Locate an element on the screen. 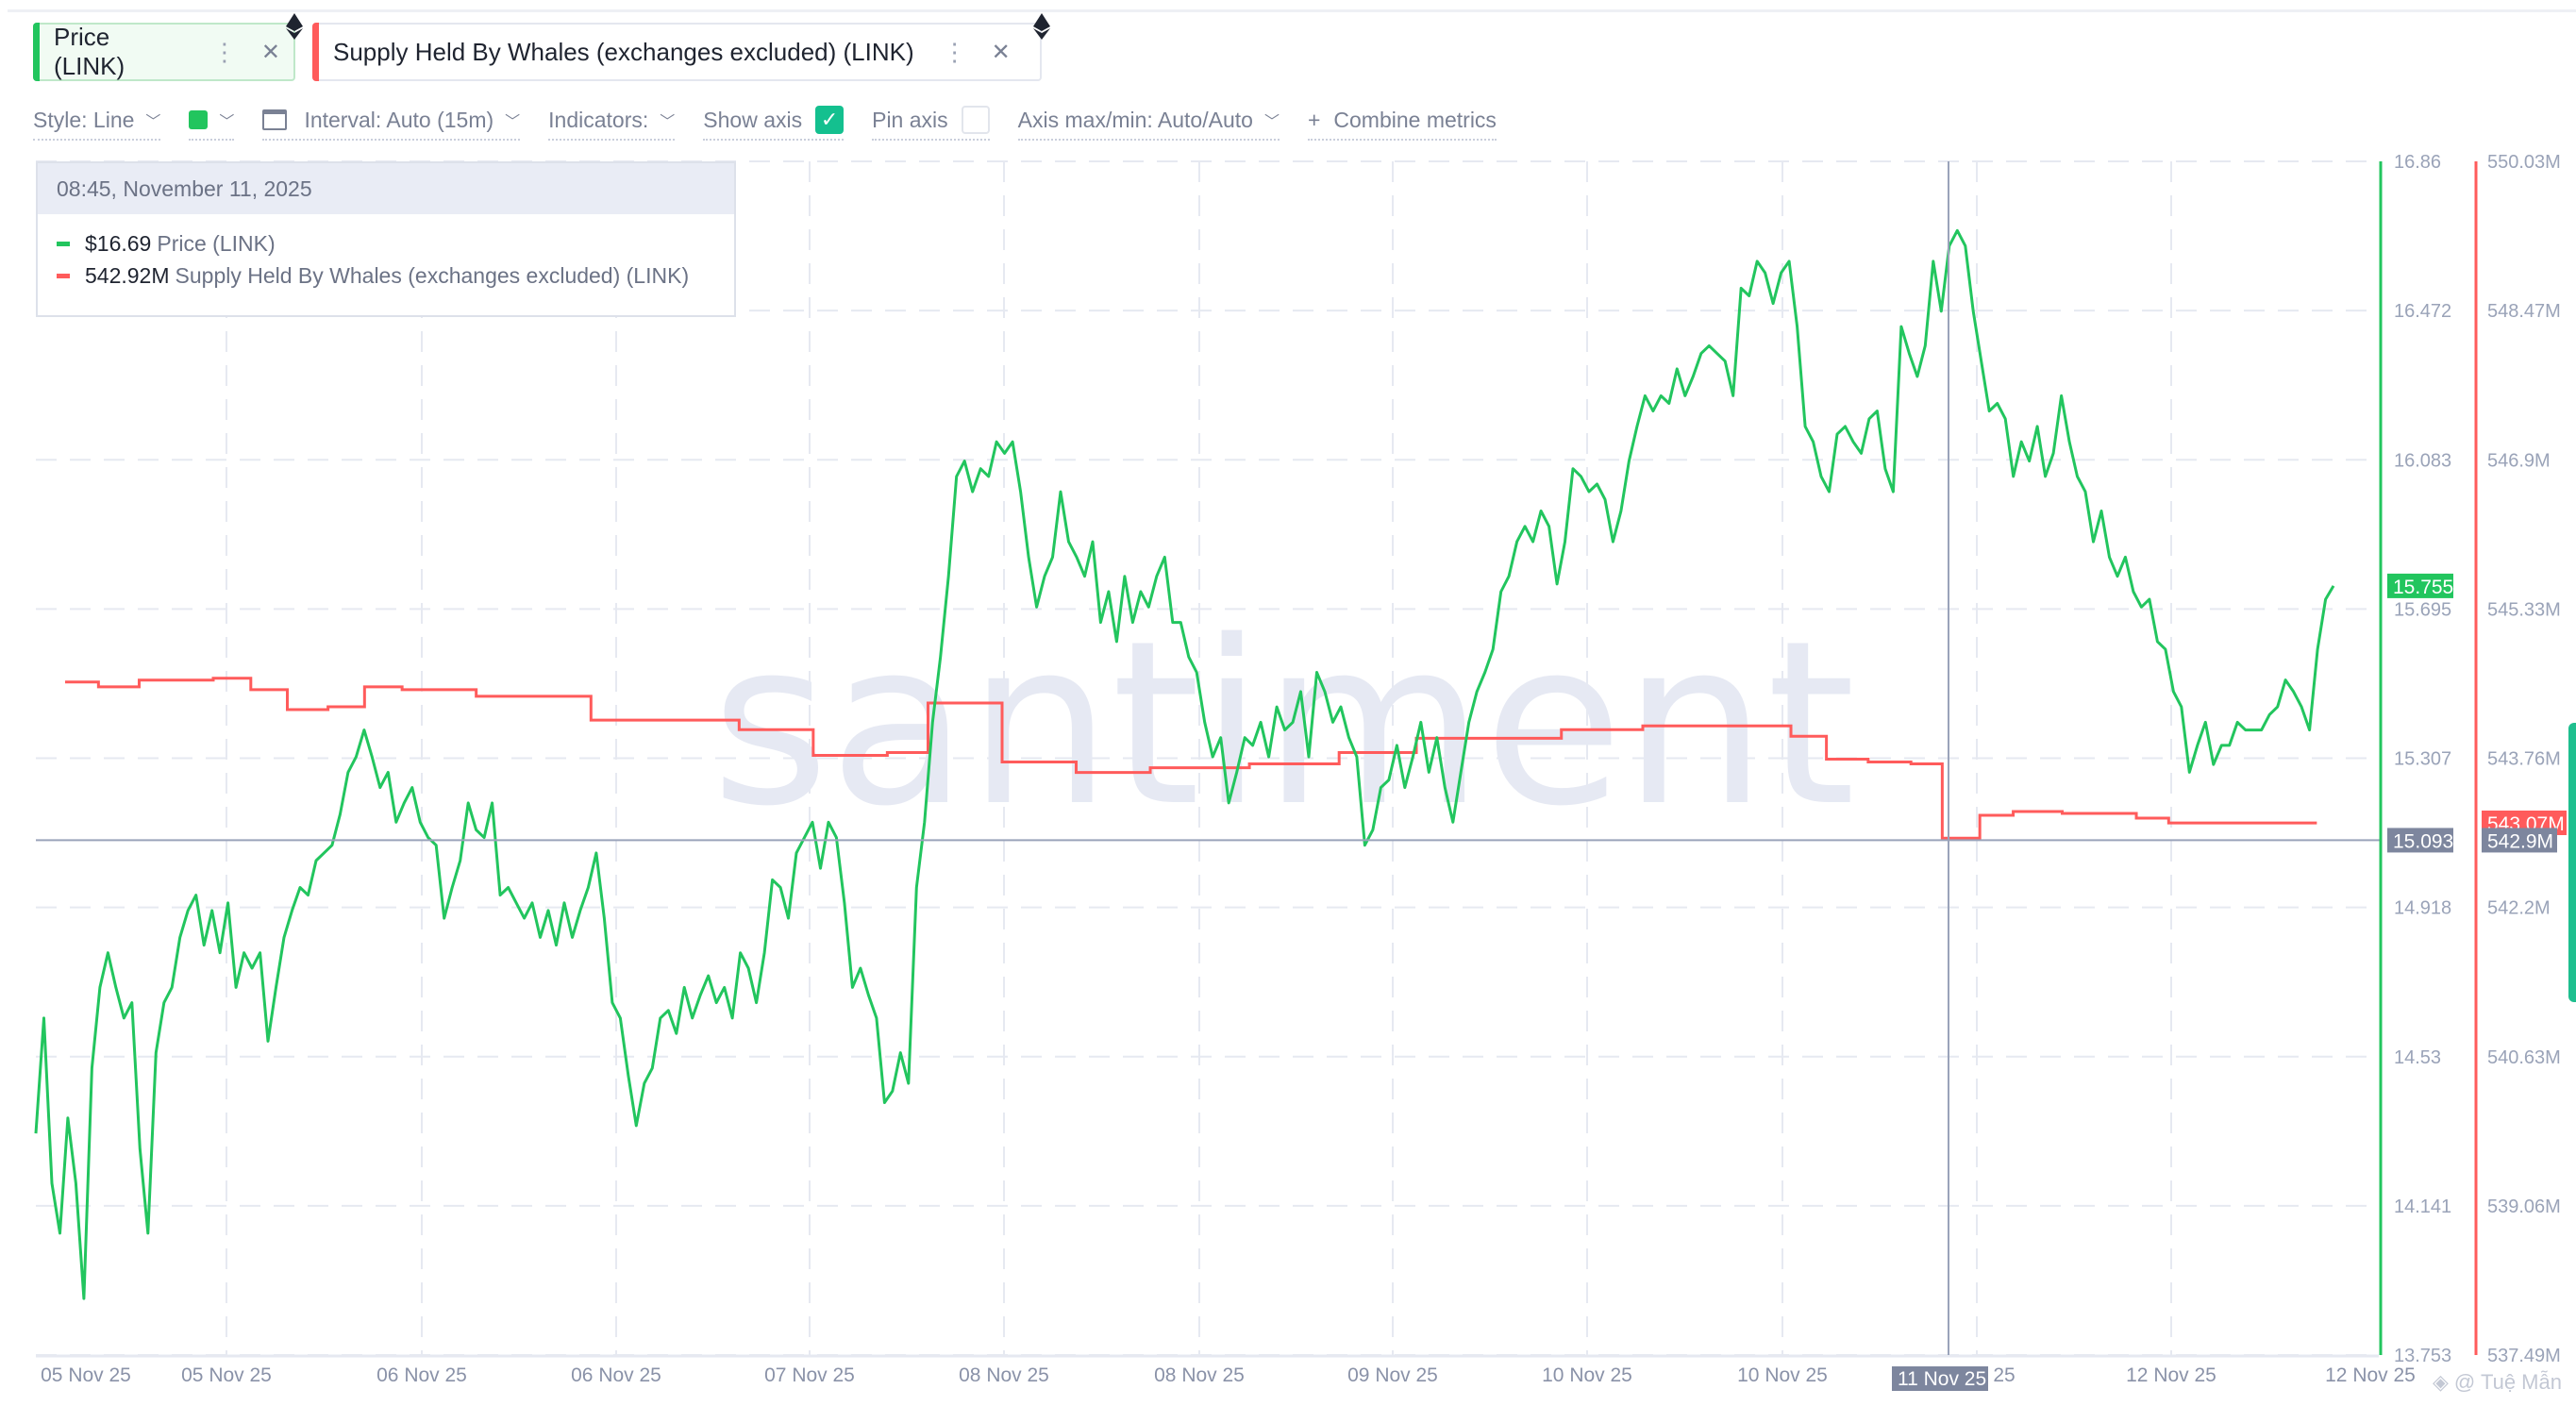 Image resolution: width=2576 pixels, height=1406 pixels. crosshair-date-badge: 11 Nov 25 is located at coordinates (1942, 1379).